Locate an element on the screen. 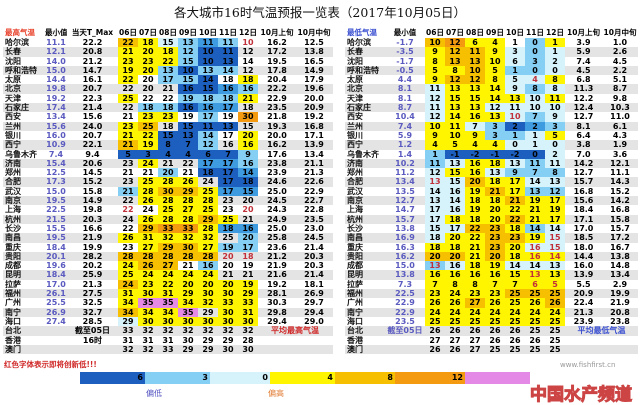  min-value: -3.5 is located at coordinates (405, 52).